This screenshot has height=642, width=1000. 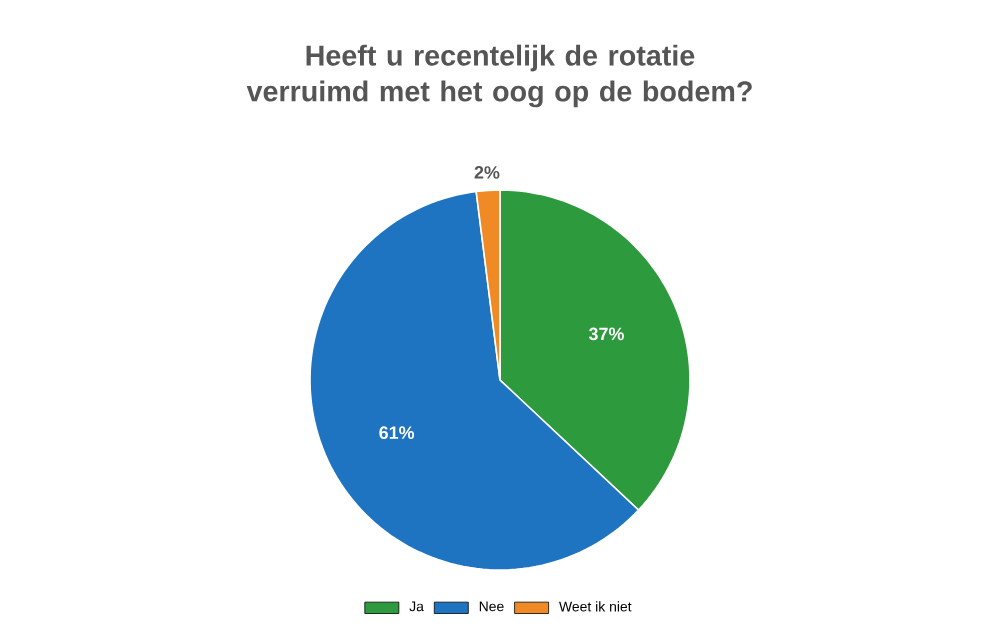 I want to click on chart-title: Heeft u recentelijk de rotatie verruimd met het oog op de bodem?, so click(x=499, y=76).